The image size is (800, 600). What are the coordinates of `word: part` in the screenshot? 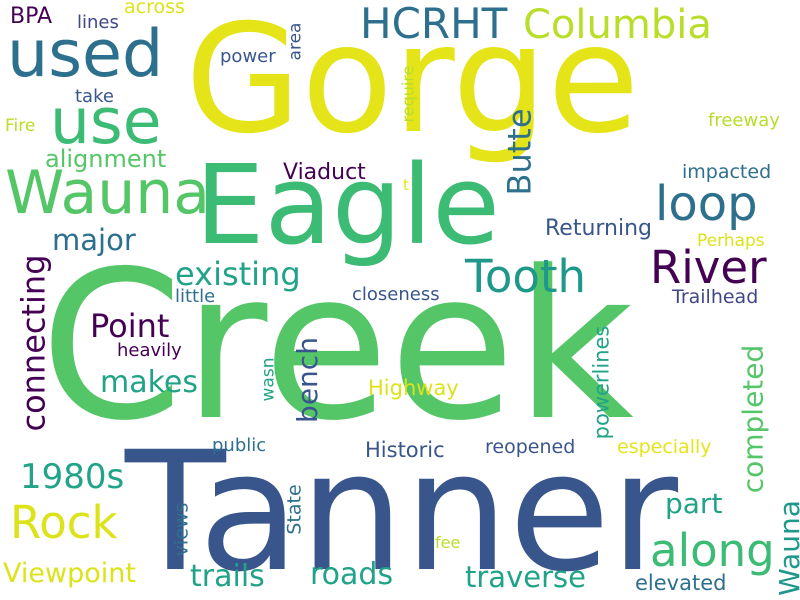 It's located at (694, 503).